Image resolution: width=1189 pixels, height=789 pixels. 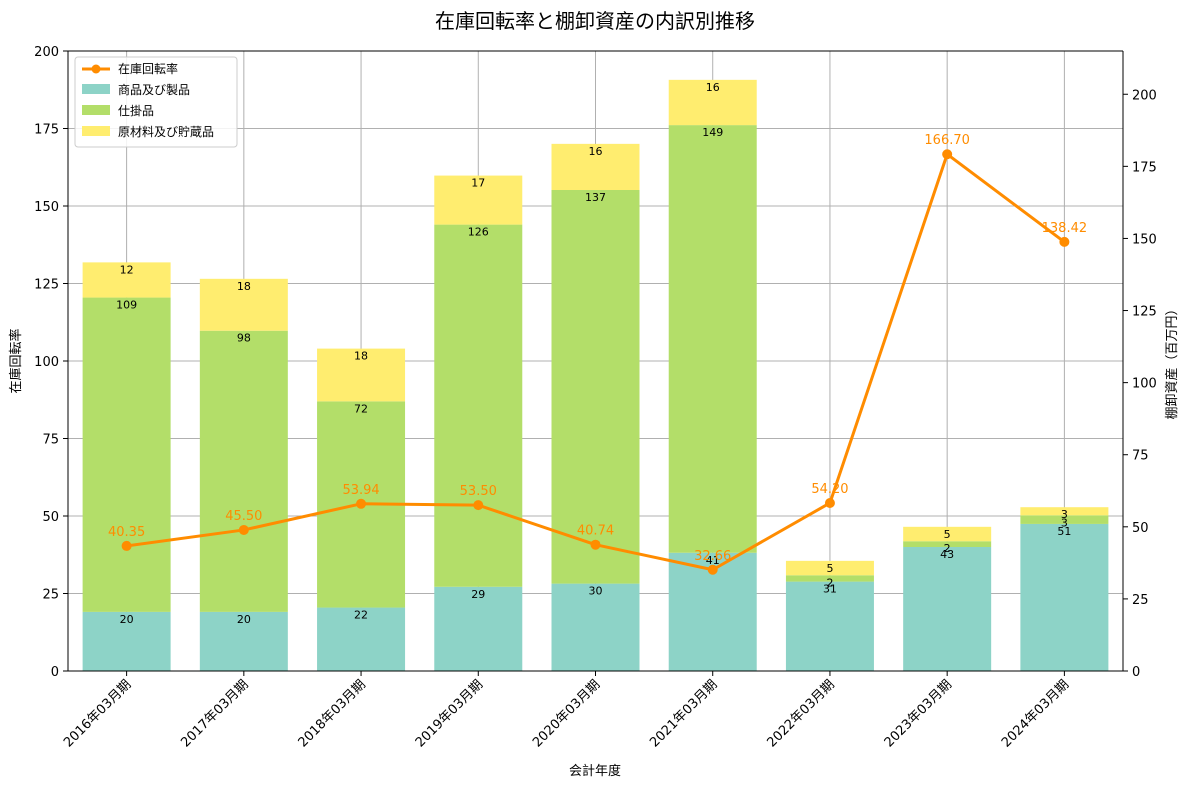 I want to click on x-tick-label: 2017年03月期, so click(x=214, y=713).